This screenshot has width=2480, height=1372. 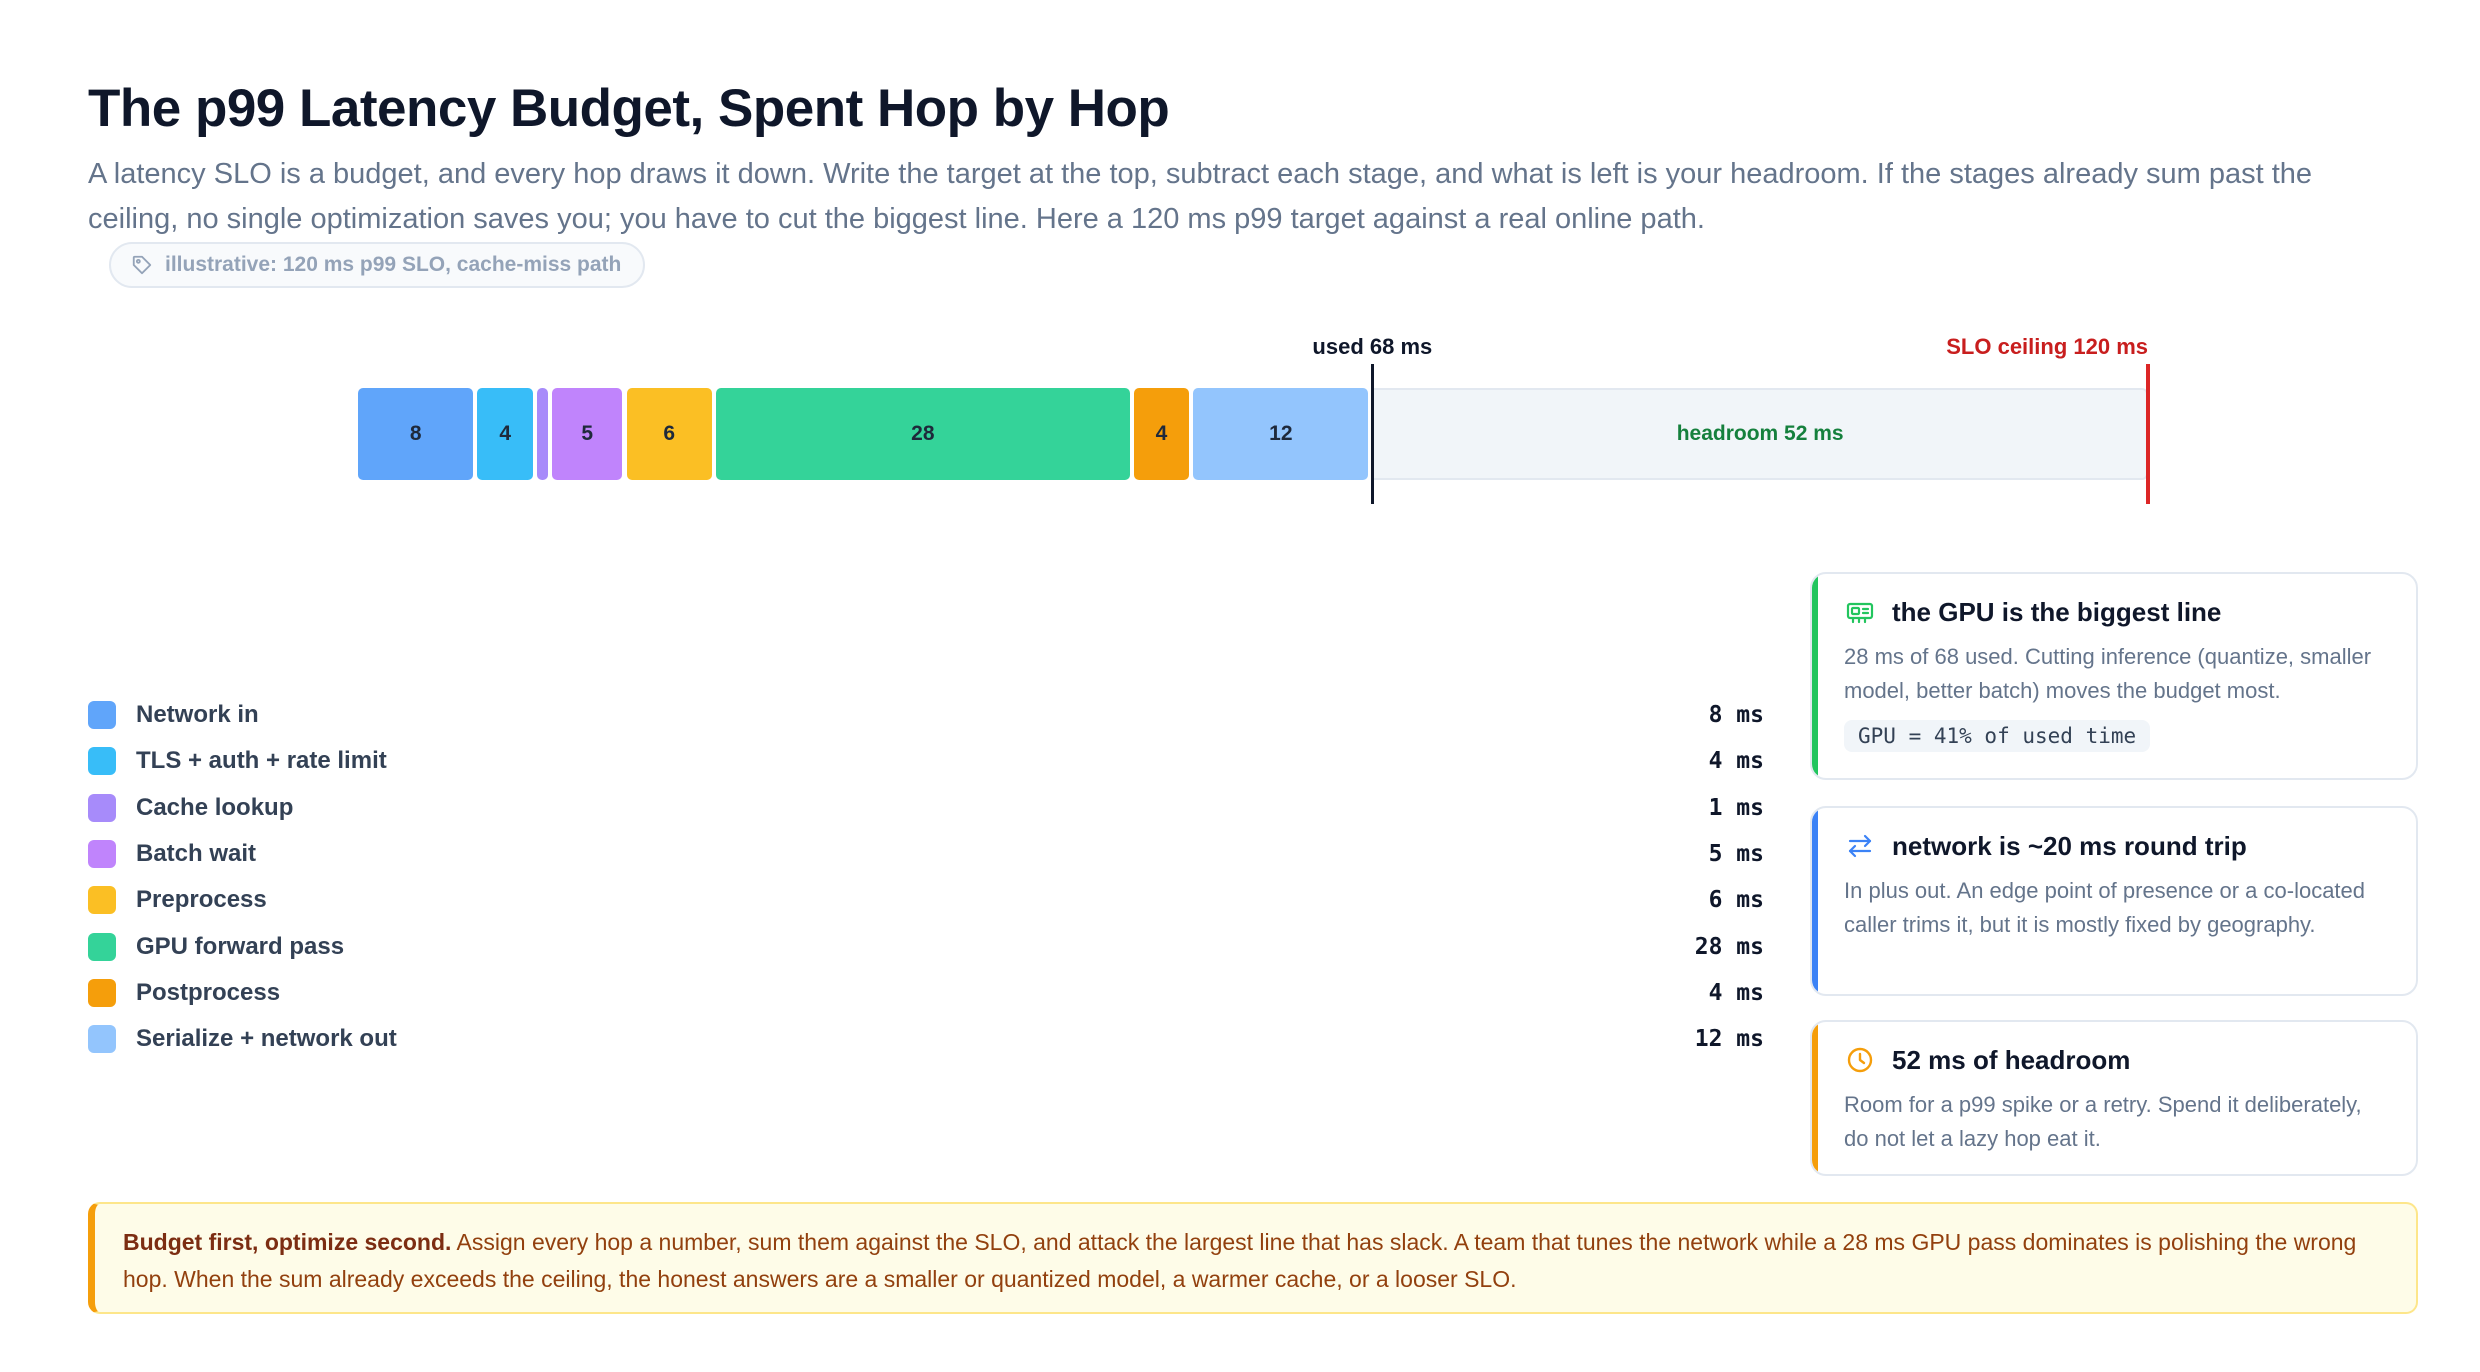 I want to click on legend-item: TLS + auth + rate limit 4 ms, so click(x=926, y=761).